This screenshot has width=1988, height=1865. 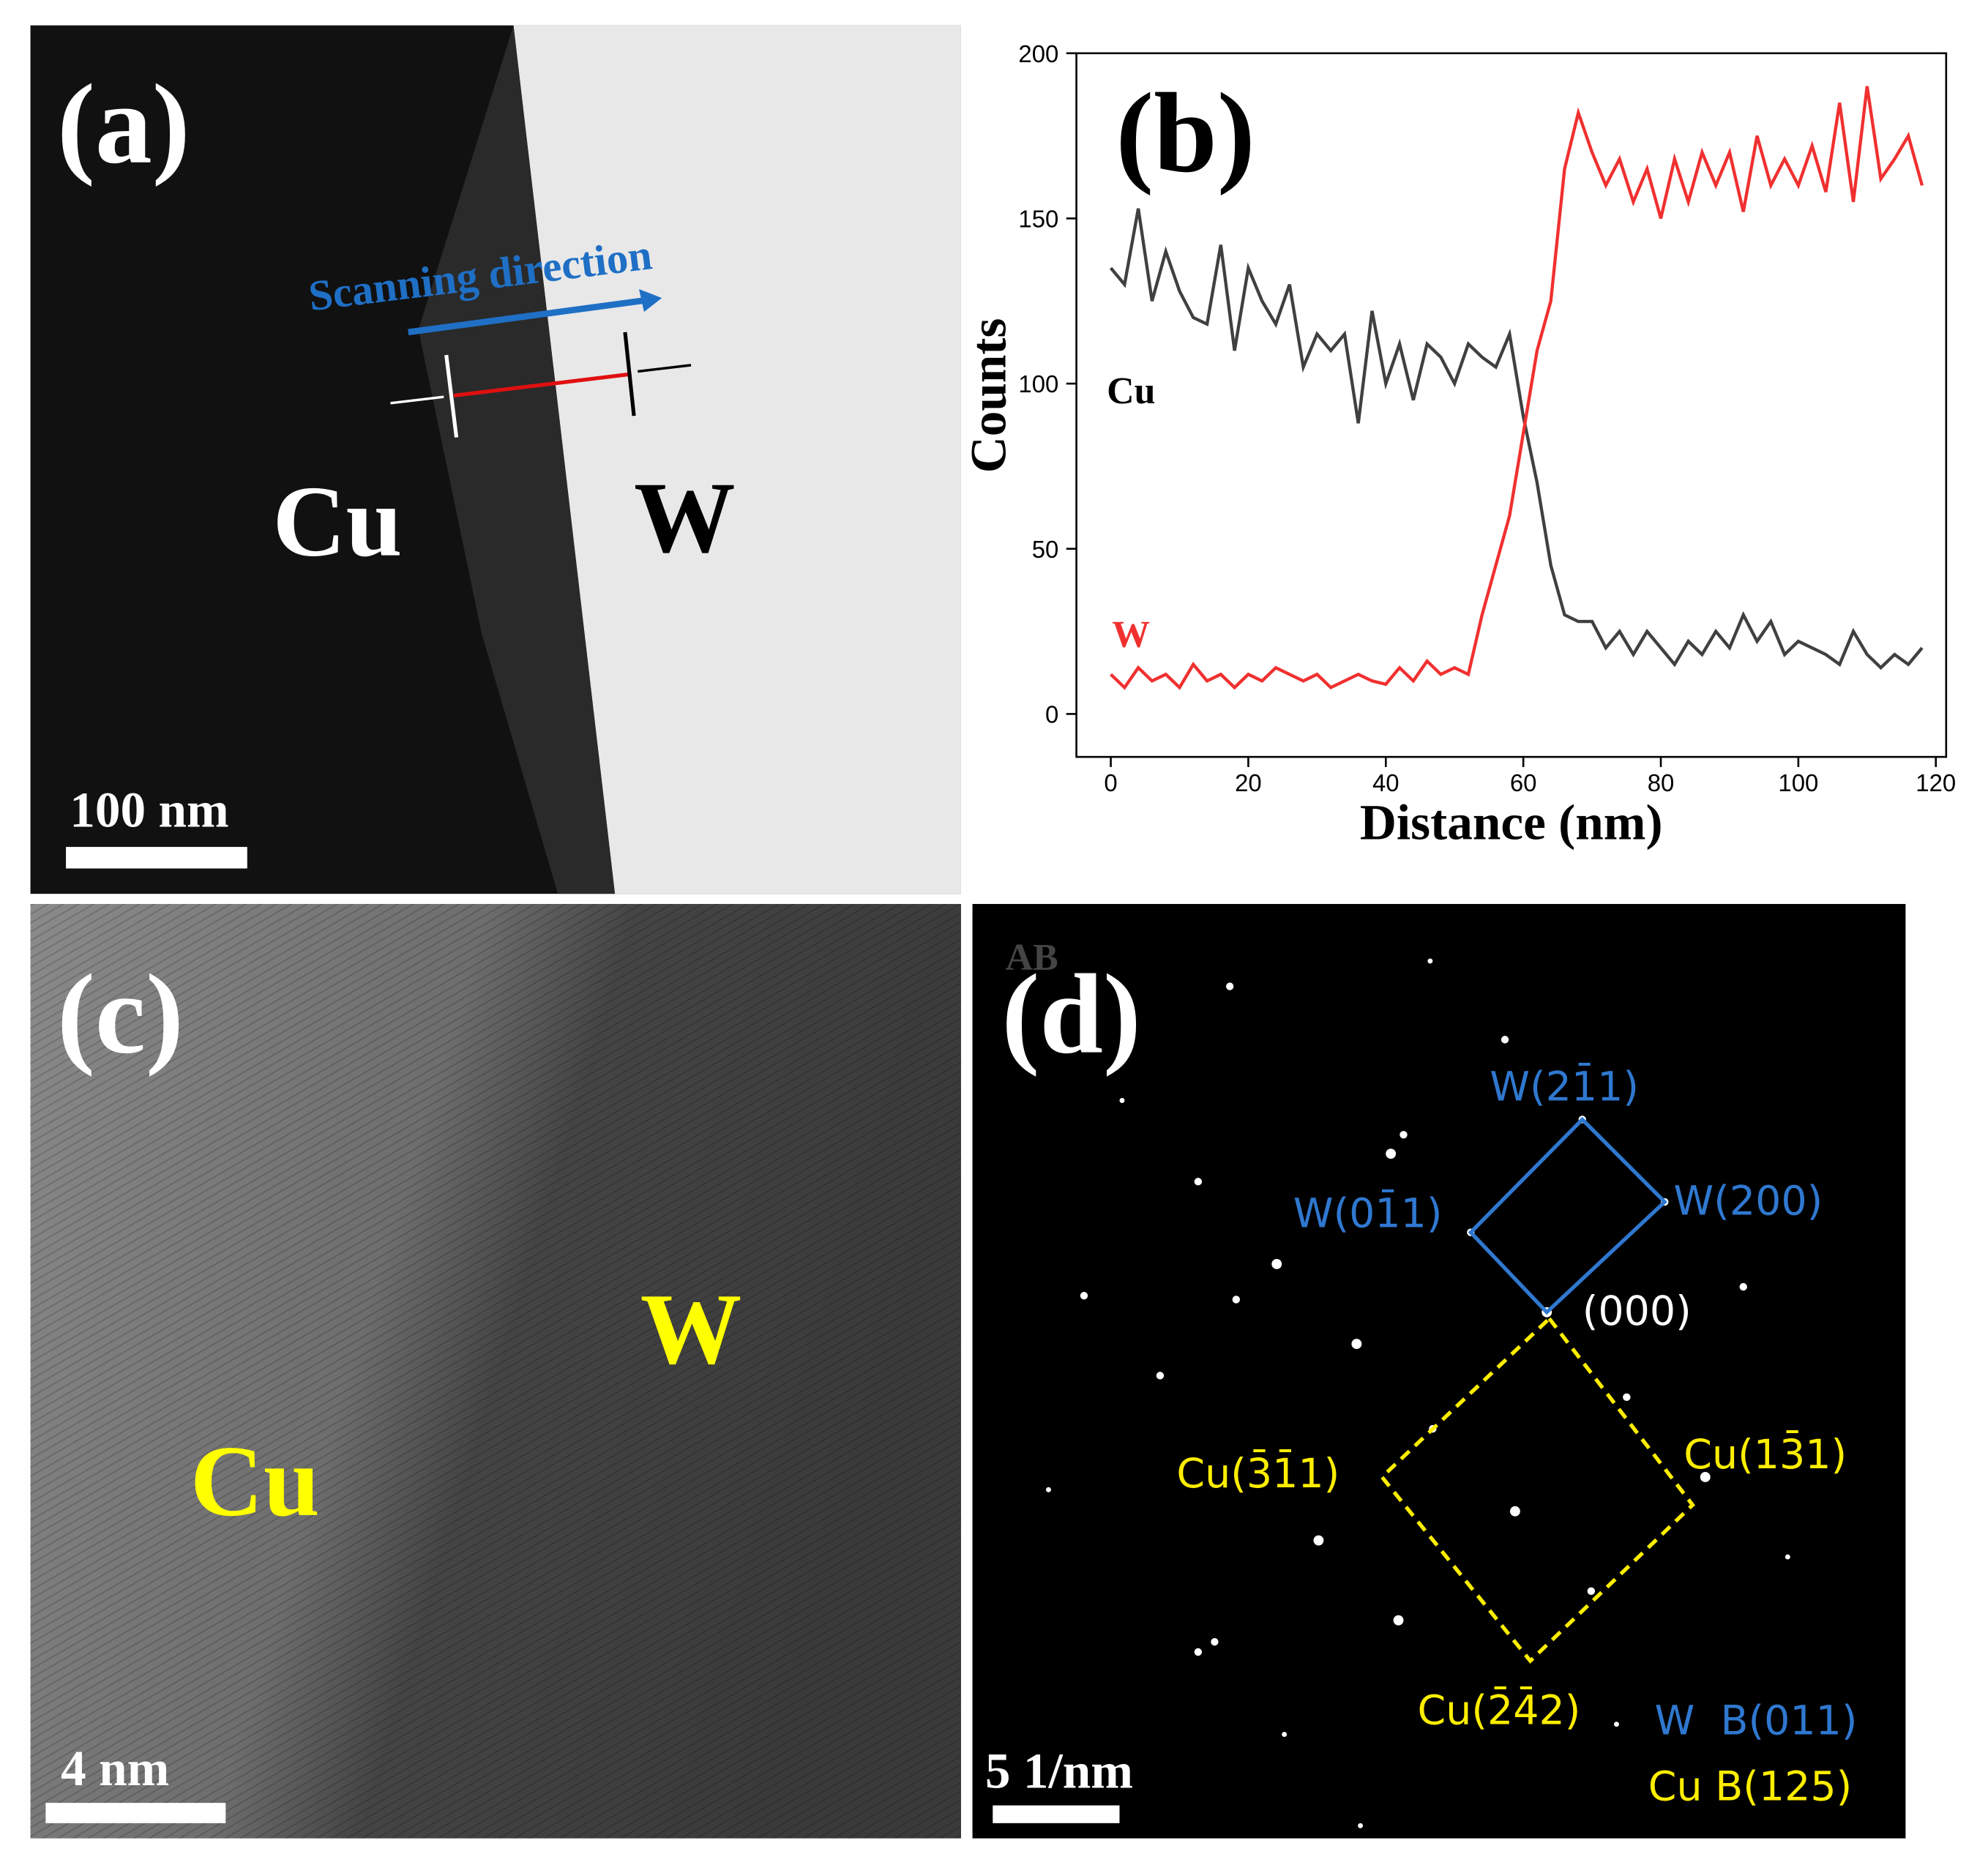 I want to click on cu-cell, so click(x=1537, y=1490).